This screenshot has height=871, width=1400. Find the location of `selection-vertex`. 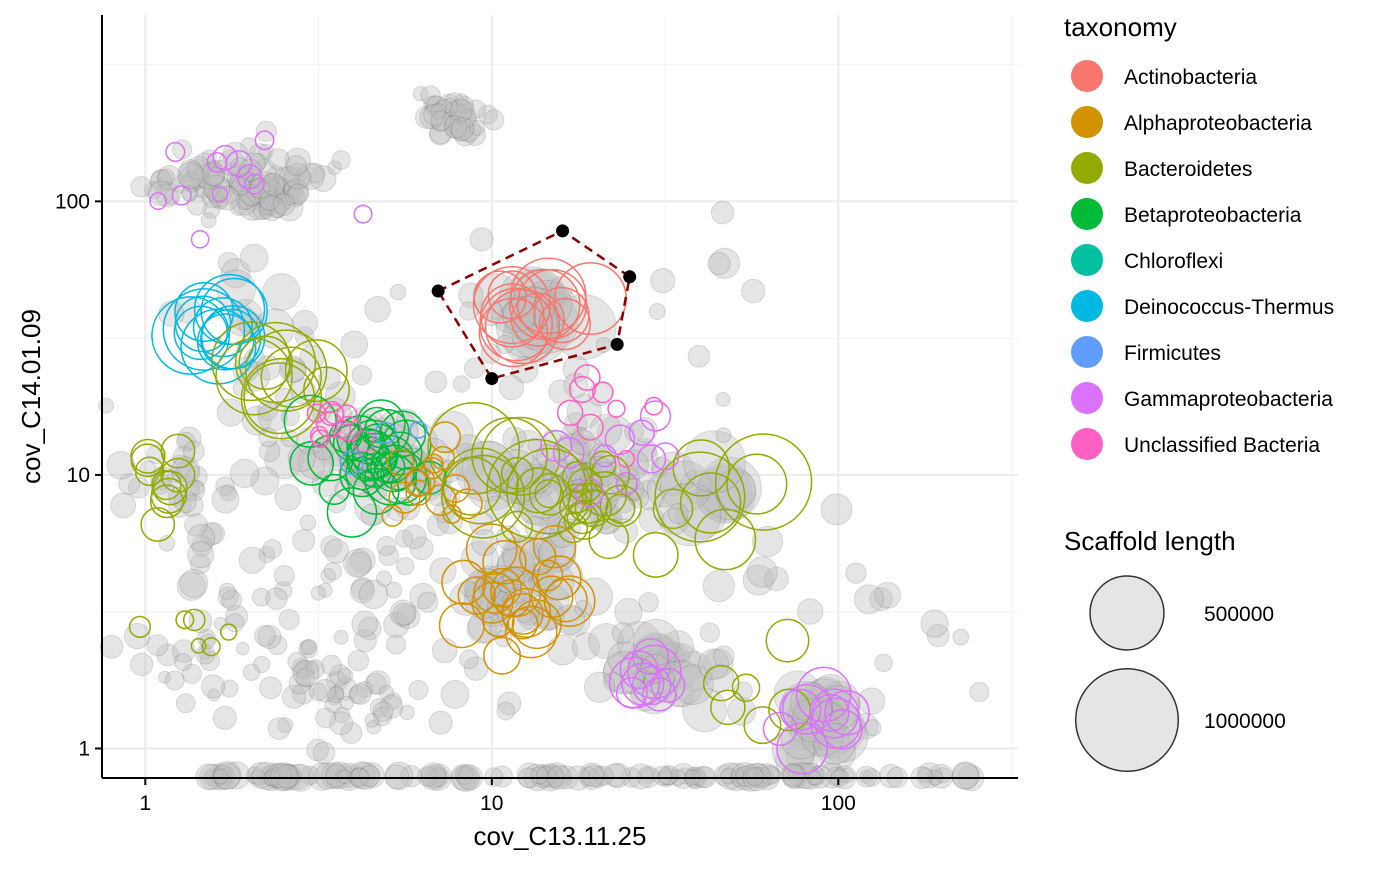

selection-vertex is located at coordinates (492, 379).